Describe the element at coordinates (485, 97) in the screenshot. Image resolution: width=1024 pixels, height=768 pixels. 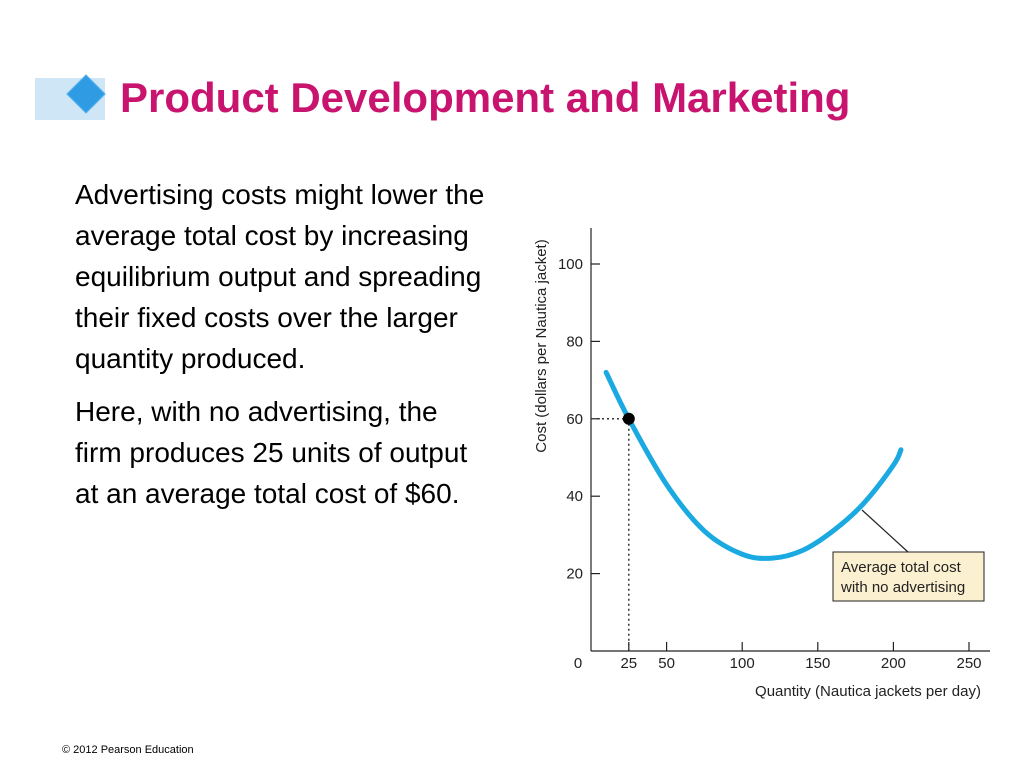
I see `slide-title: Product Development and Marketing` at that location.